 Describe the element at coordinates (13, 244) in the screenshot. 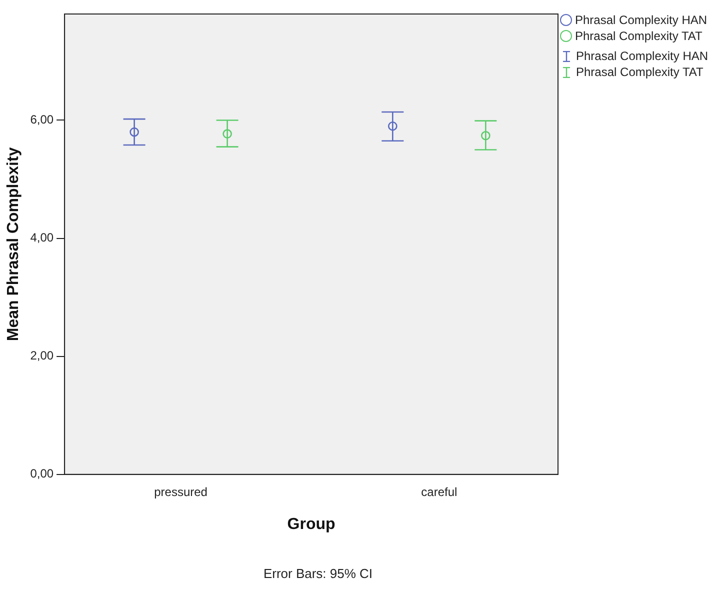

I see `y-axis-title: Mean Phrasal Complexity` at that location.